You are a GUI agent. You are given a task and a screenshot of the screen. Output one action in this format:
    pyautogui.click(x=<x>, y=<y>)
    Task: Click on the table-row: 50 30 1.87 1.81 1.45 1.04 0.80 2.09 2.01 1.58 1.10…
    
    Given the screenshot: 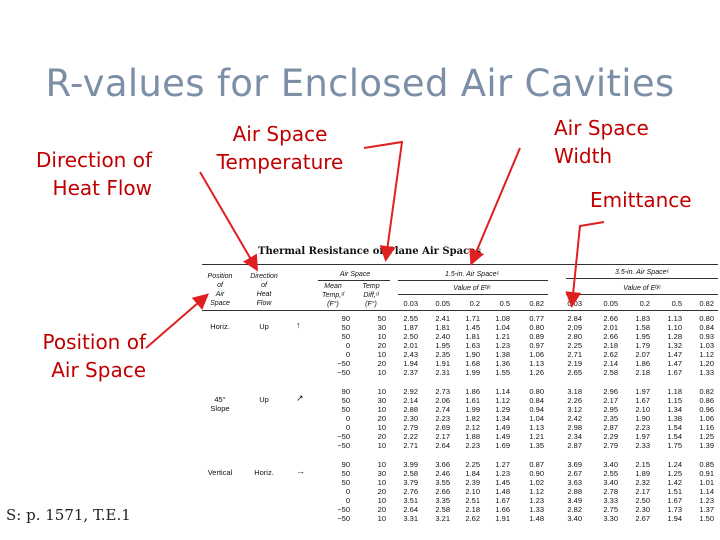 What is the action you would take?
    pyautogui.click(x=460, y=327)
    